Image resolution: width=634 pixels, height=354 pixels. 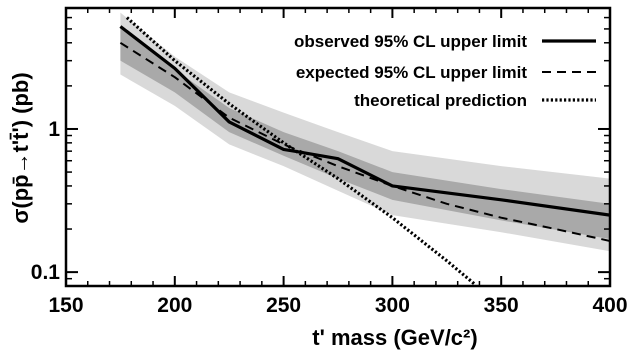 I want to click on x-tick-label: 400, so click(x=609, y=305).